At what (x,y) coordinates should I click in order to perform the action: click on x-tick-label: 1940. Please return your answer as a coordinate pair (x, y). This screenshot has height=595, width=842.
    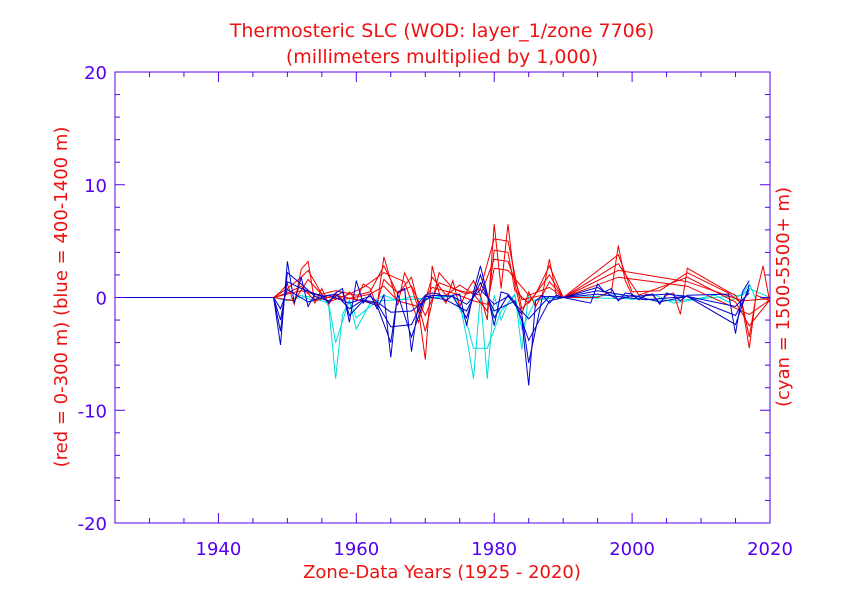
    Looking at the image, I should click on (219, 549).